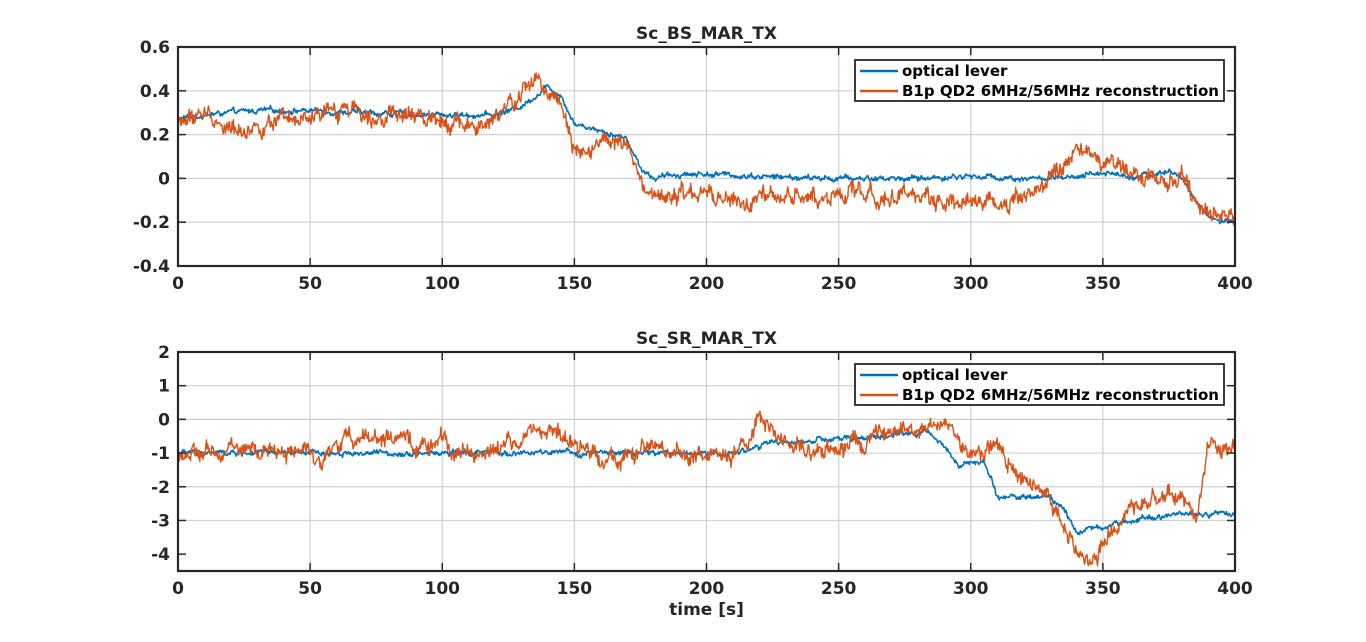  What do you see at coordinates (155, 92) in the screenshot?
I see `y-tick-label: 0.4` at bounding box center [155, 92].